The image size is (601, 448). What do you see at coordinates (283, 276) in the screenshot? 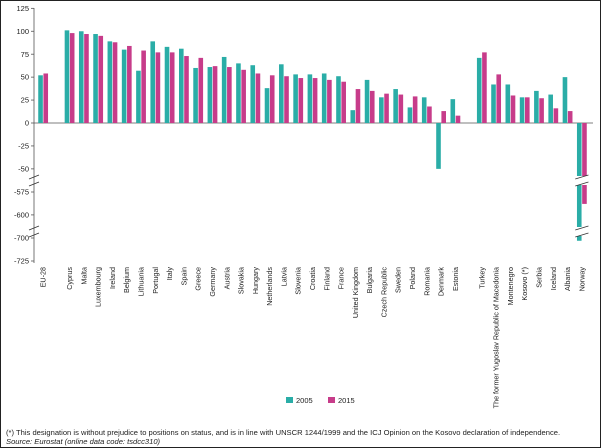
I see `x-tick-label: Latvia` at bounding box center [283, 276].